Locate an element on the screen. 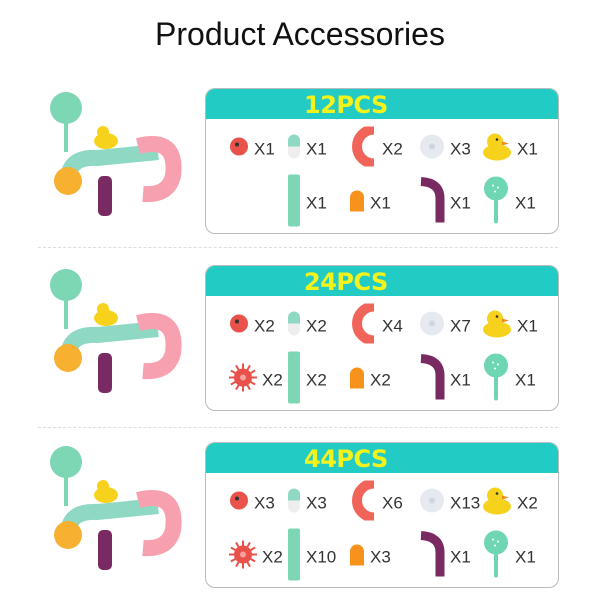  set-header: 44PCS is located at coordinates (382, 458).